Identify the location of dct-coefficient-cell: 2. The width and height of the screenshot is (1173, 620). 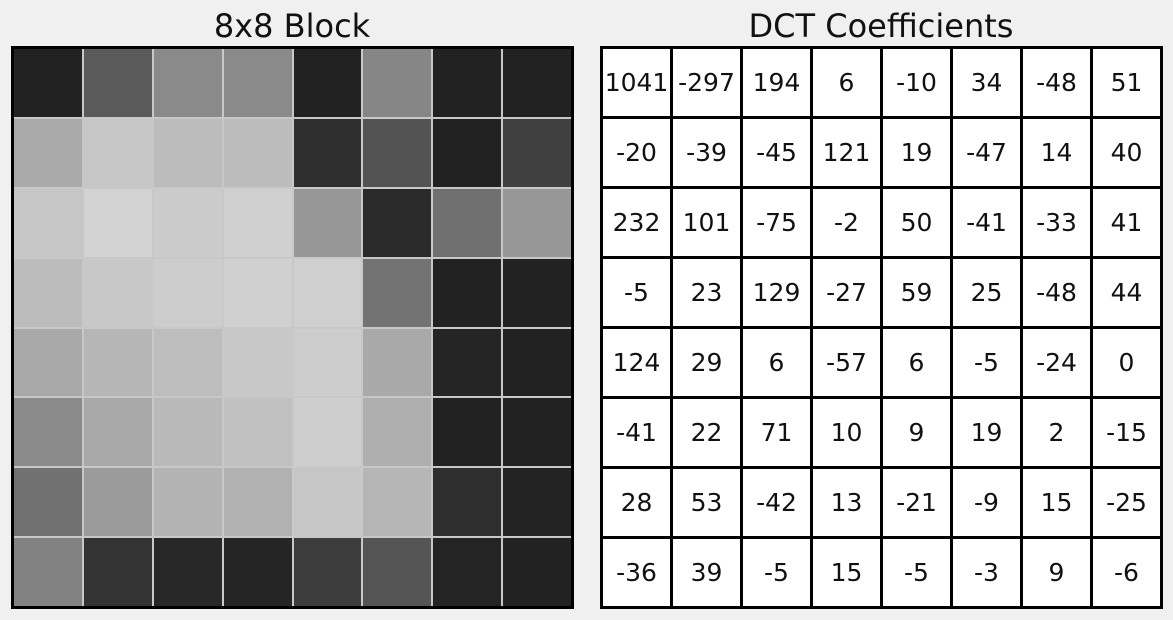
(1056, 432).